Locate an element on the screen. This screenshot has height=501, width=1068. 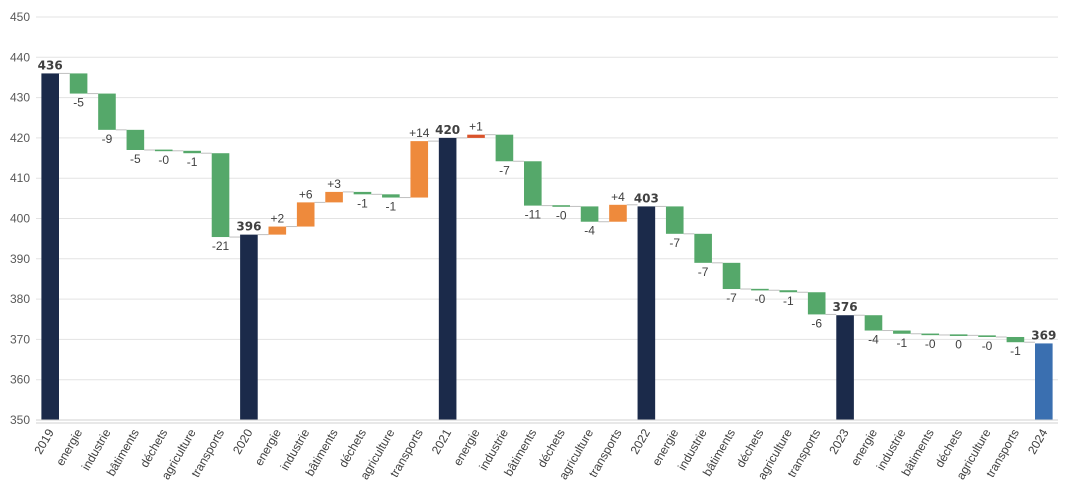
delta-value-label: -6 is located at coordinates (816, 323).